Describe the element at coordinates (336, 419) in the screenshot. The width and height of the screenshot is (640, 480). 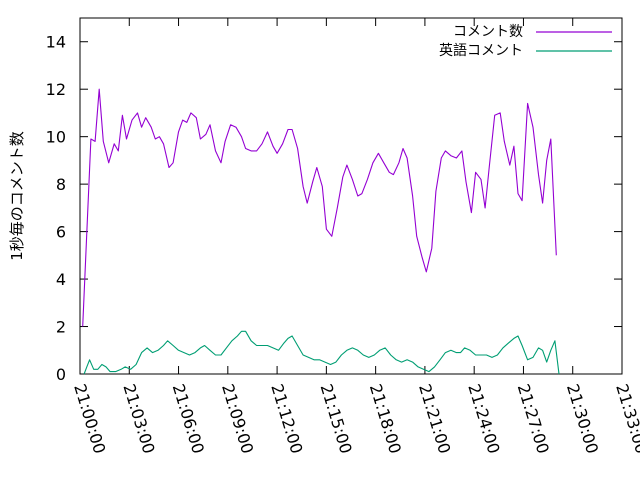
I see `x-tick-label: 21:15:00` at that location.